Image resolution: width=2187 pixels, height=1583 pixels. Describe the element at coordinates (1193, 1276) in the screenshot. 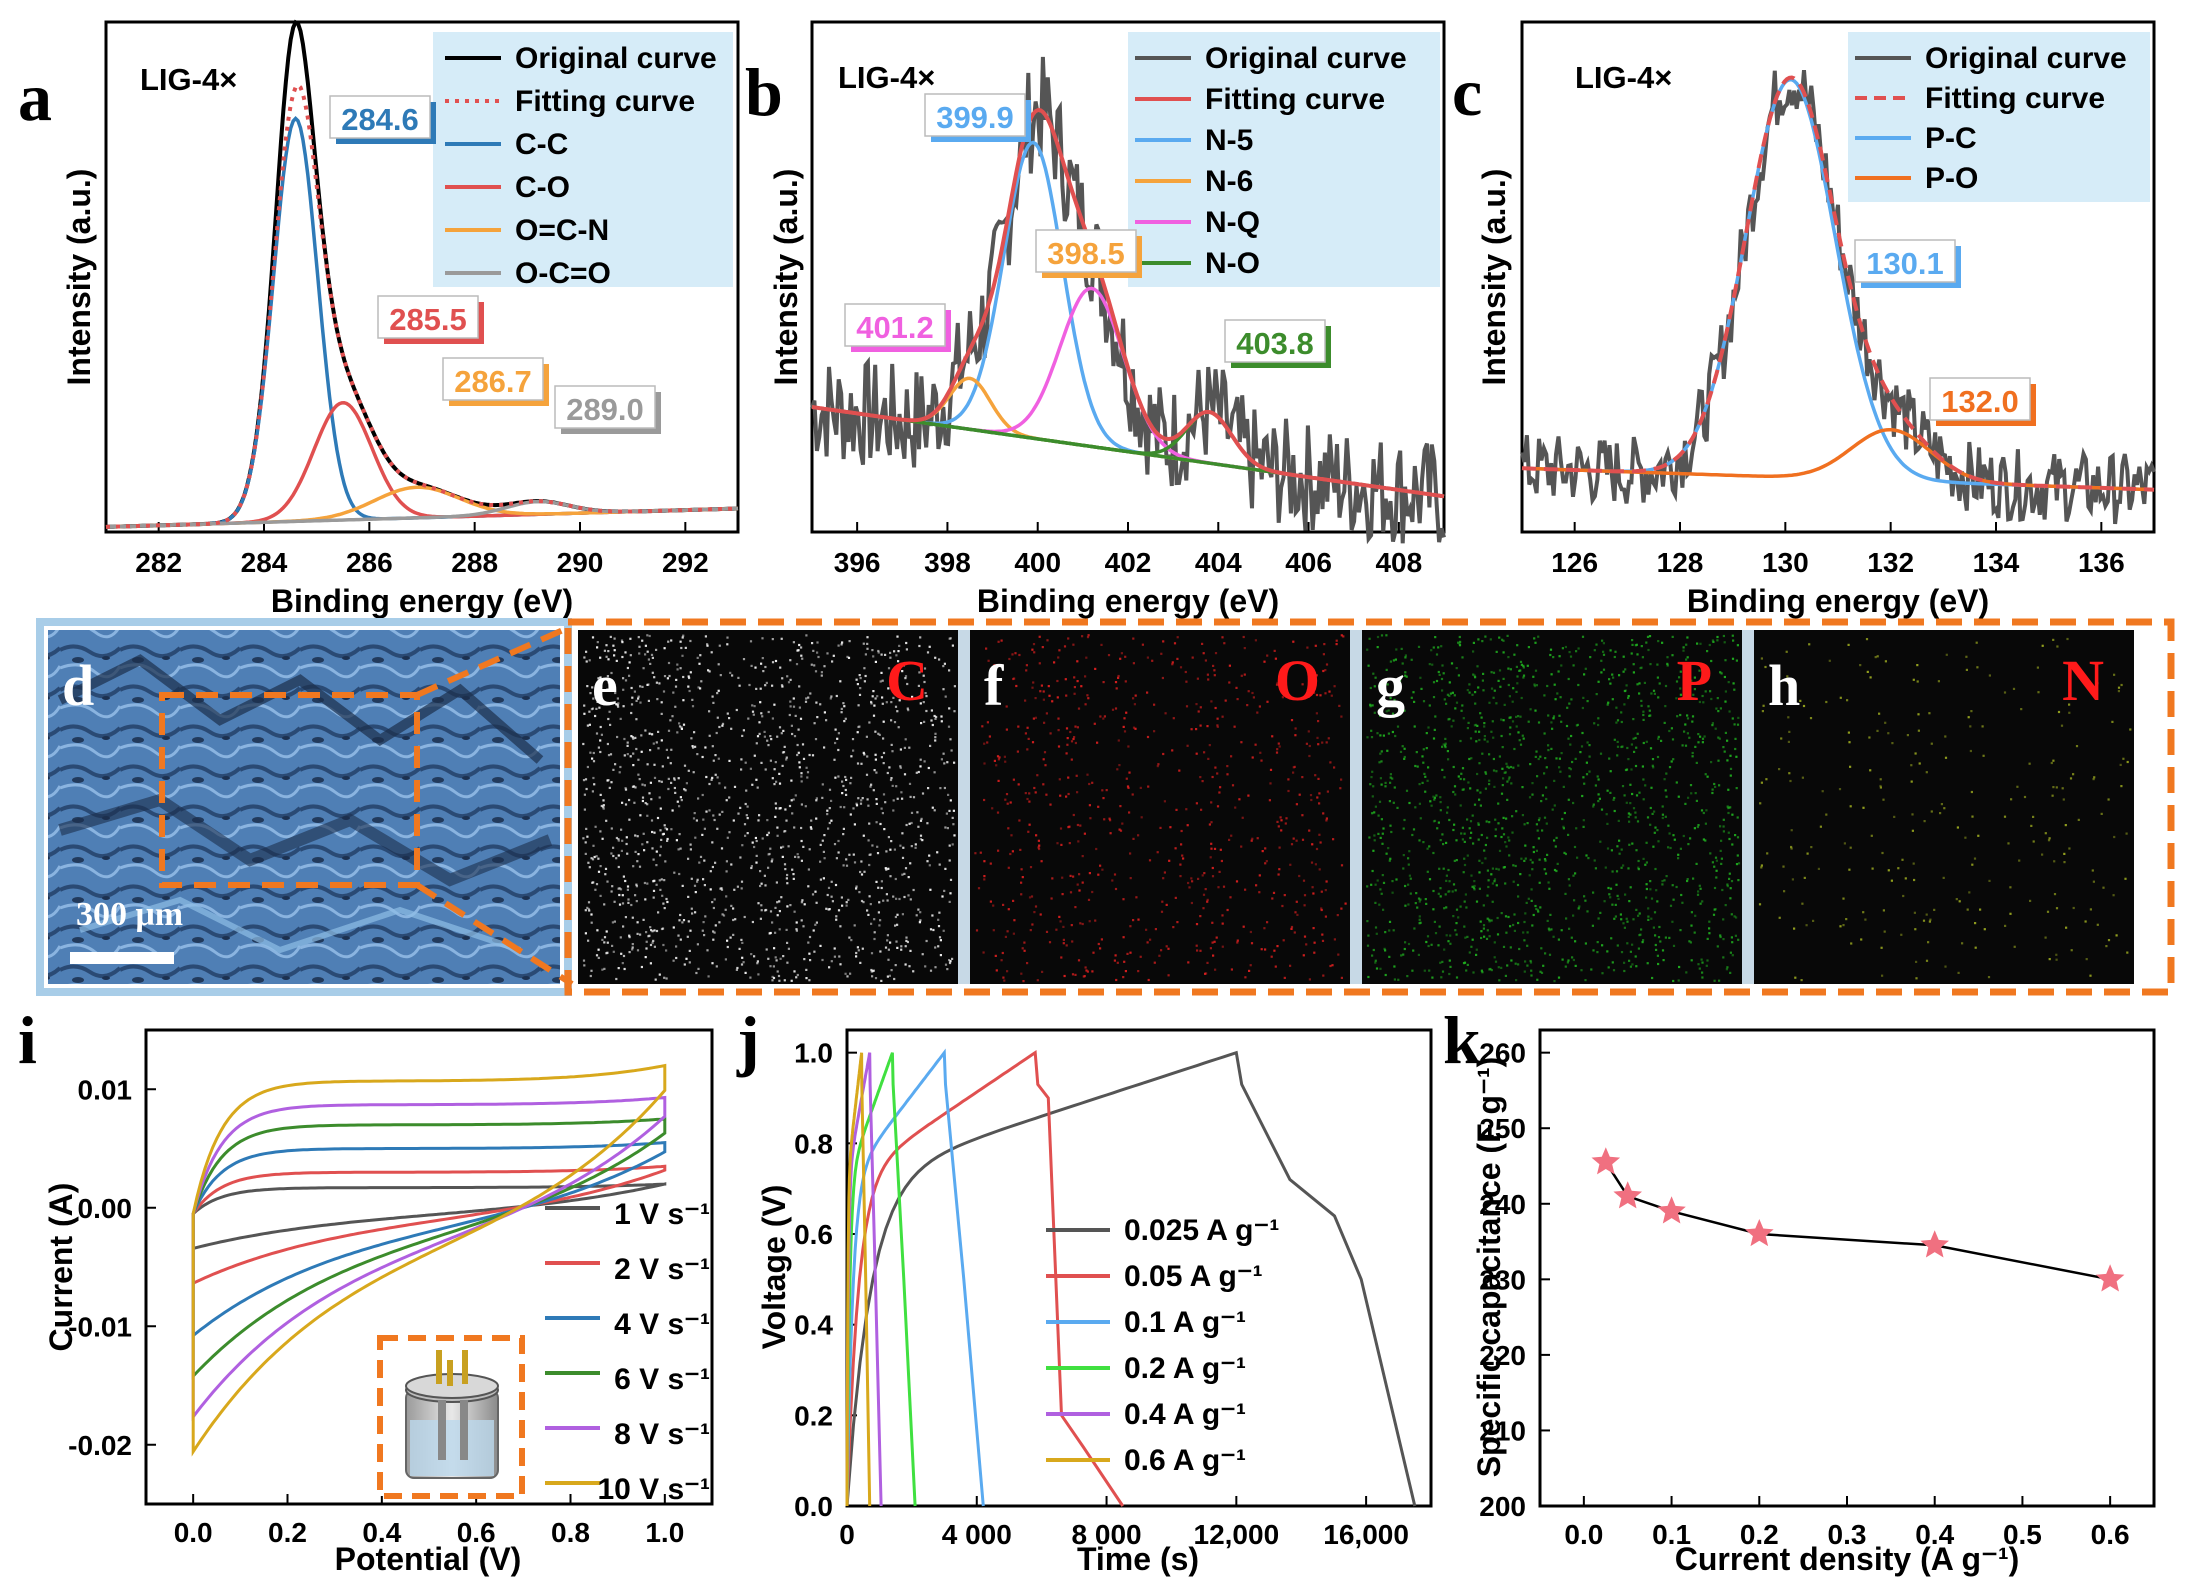

I see `legend-label: 0.05 A g⁻¹` at that location.